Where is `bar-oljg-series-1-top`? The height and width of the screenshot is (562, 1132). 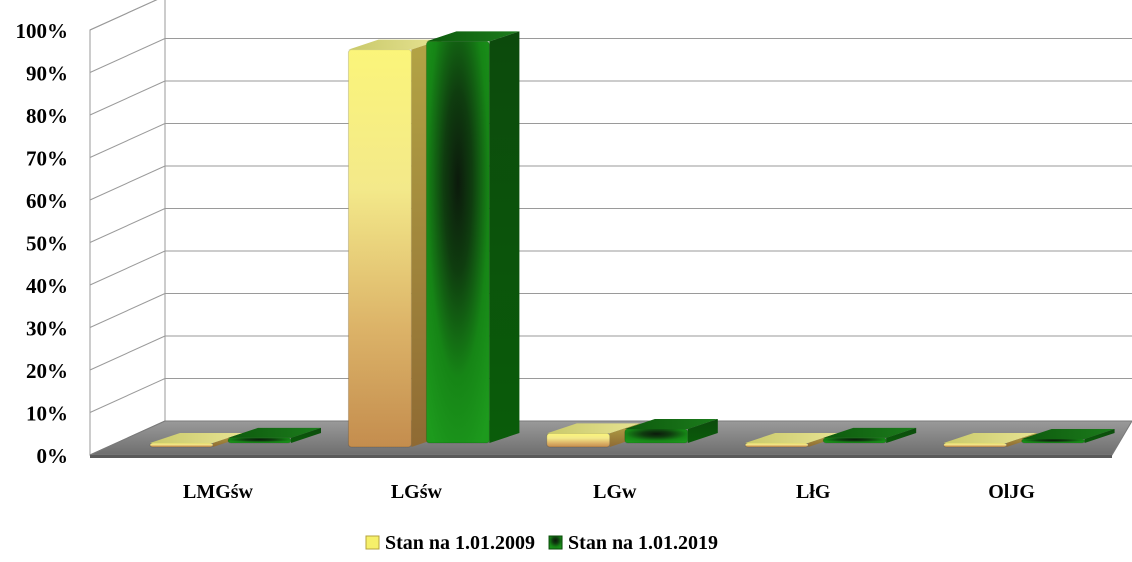 bar-oljg-series-1-top is located at coordinates (990, 438).